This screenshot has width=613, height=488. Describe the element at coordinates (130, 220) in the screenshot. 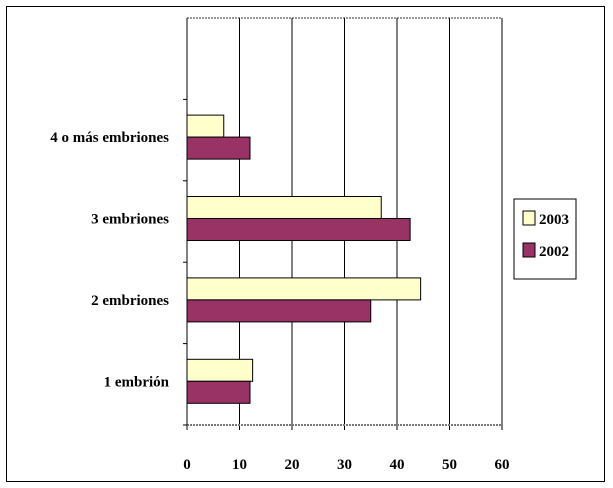

I see `y-category-label: 3 embriones` at that location.